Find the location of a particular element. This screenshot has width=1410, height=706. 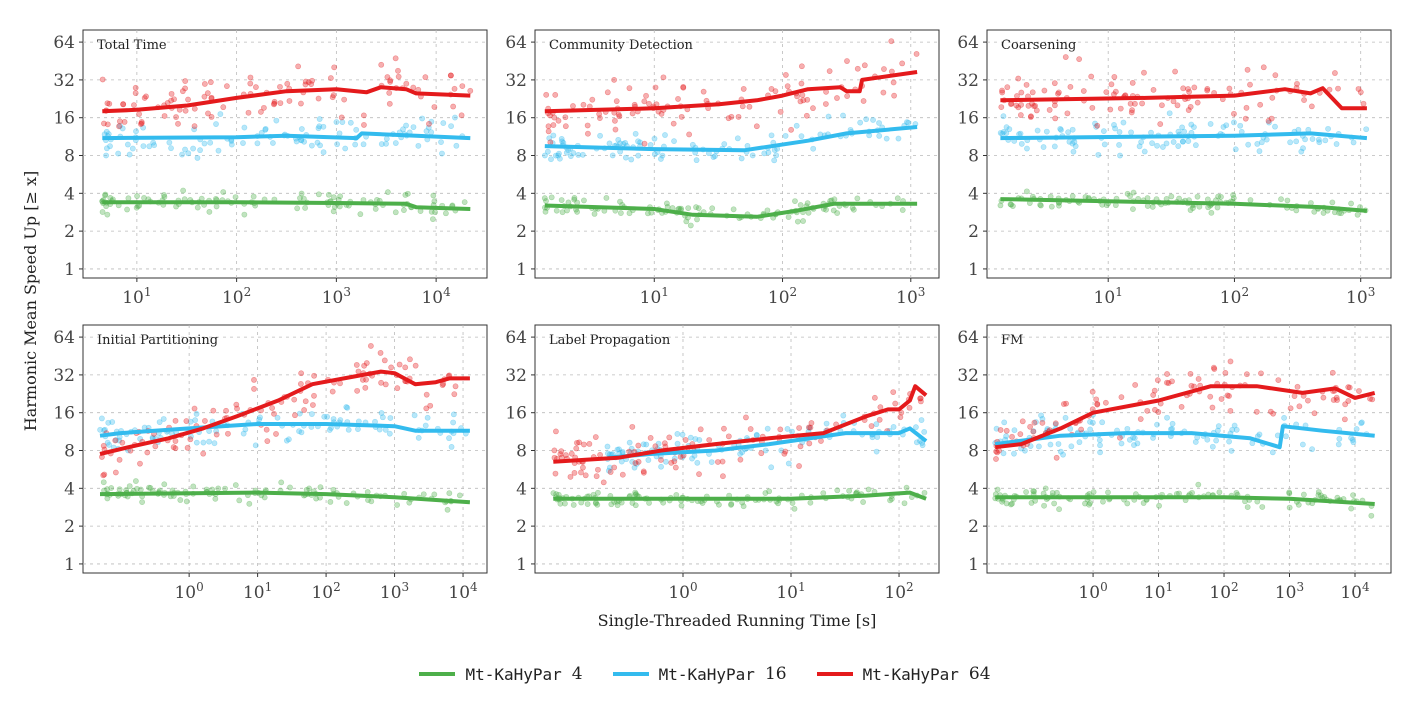

y-tick-label: 32 is located at coordinates (516, 81).